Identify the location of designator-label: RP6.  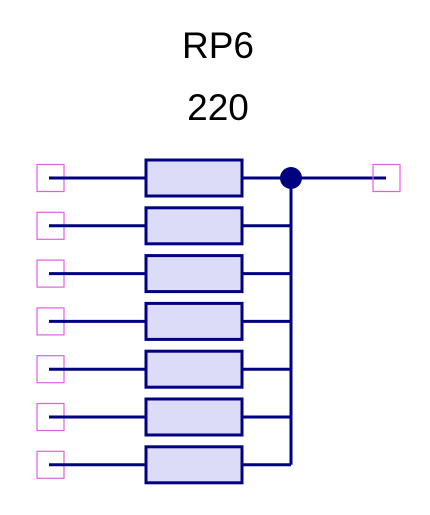
(218, 45).